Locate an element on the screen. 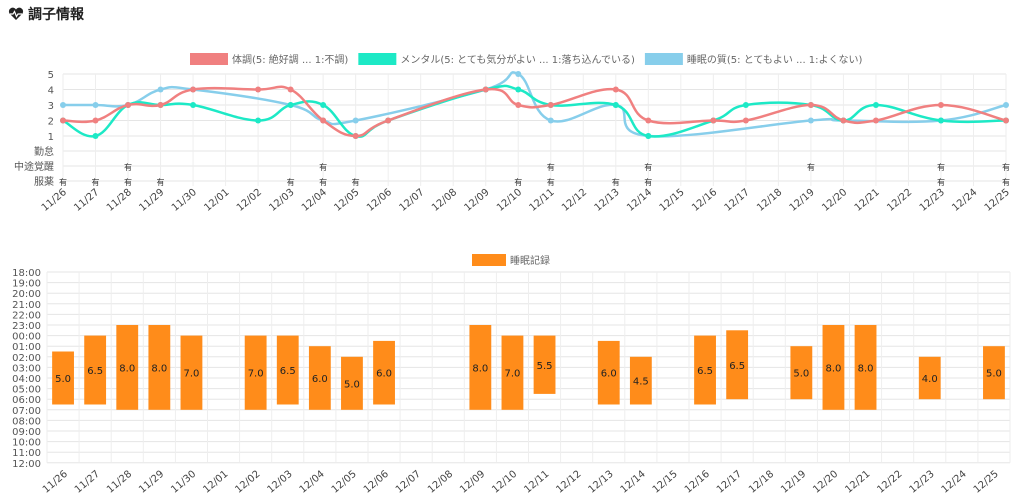 This screenshot has height=501, width=1024. legend-item: 体調(5: 絶好調 ... 1:不調) is located at coordinates (269, 59).